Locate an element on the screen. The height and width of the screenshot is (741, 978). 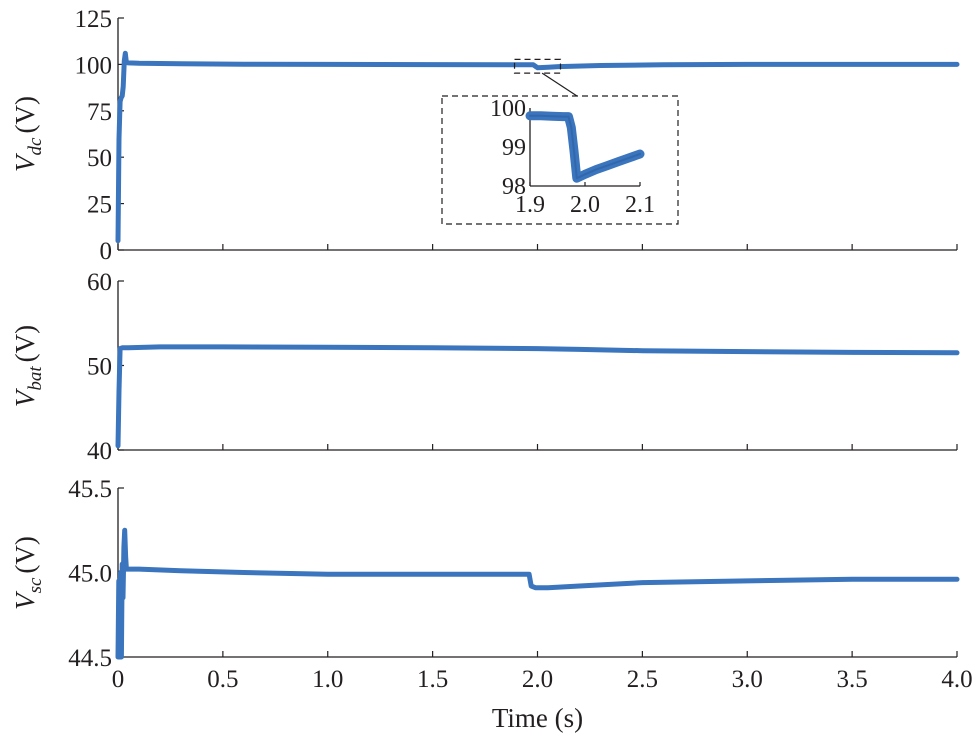
inset-connector is located at coordinates (559, 84).